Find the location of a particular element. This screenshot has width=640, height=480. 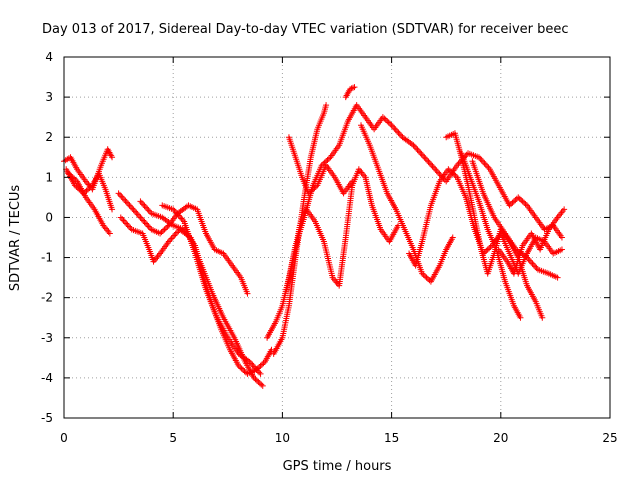

x-tick-labels: 0 5 10 15 20 25 is located at coordinates (338, 438).